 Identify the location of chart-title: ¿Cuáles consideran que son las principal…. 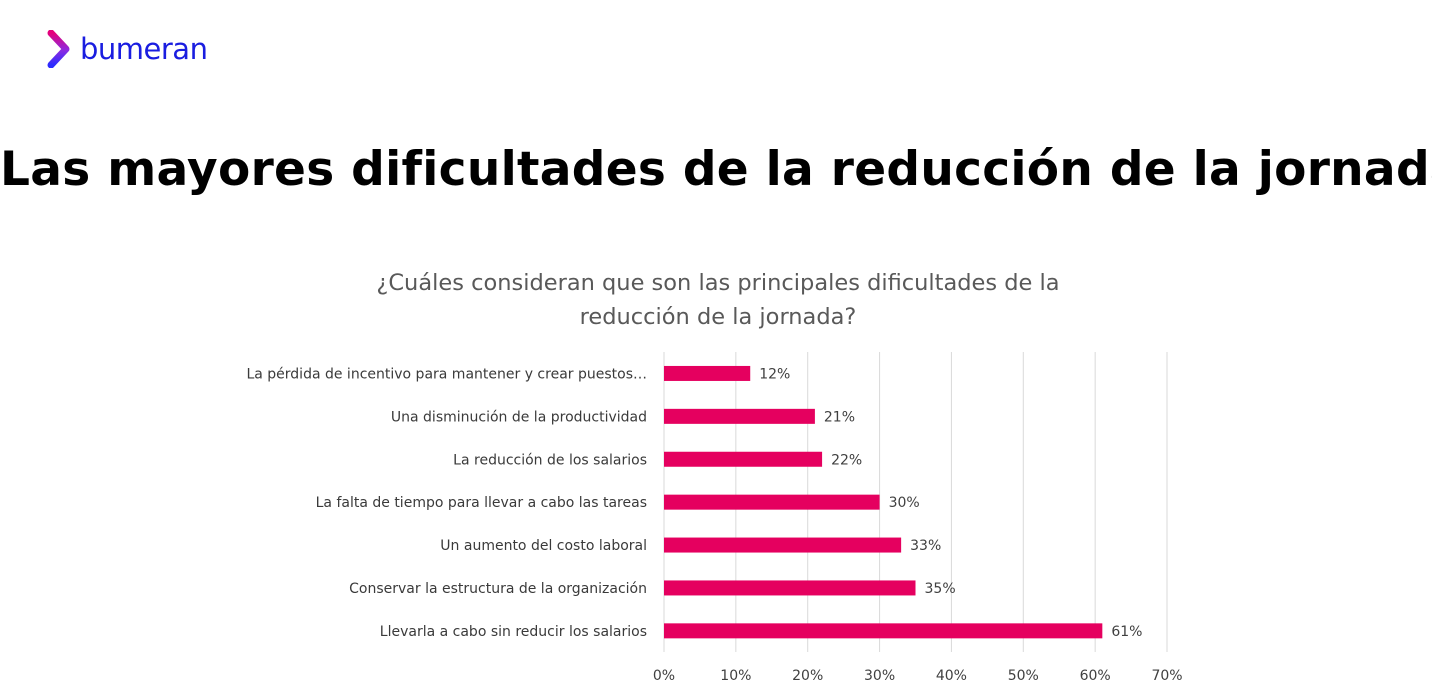
(718, 300).